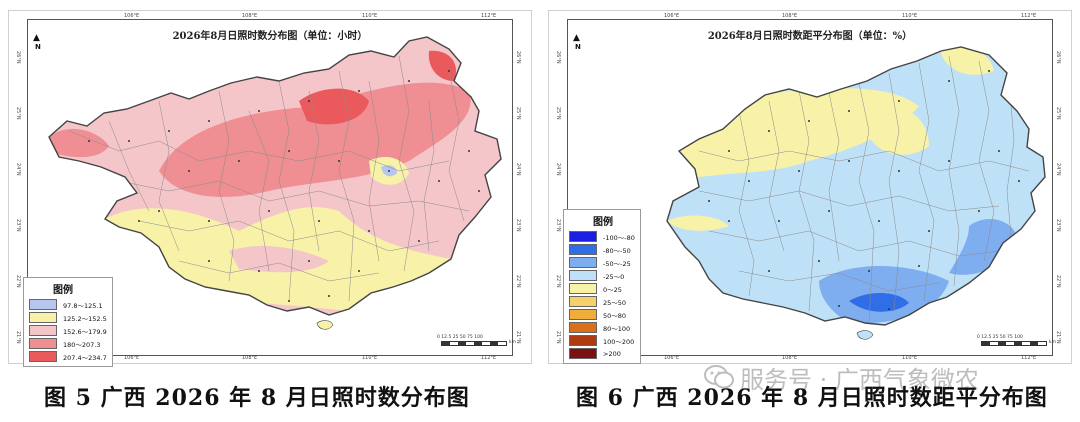 This screenshot has height=422, width=1080. I want to click on legend-item: 152.6～179.9, so click(68, 330).